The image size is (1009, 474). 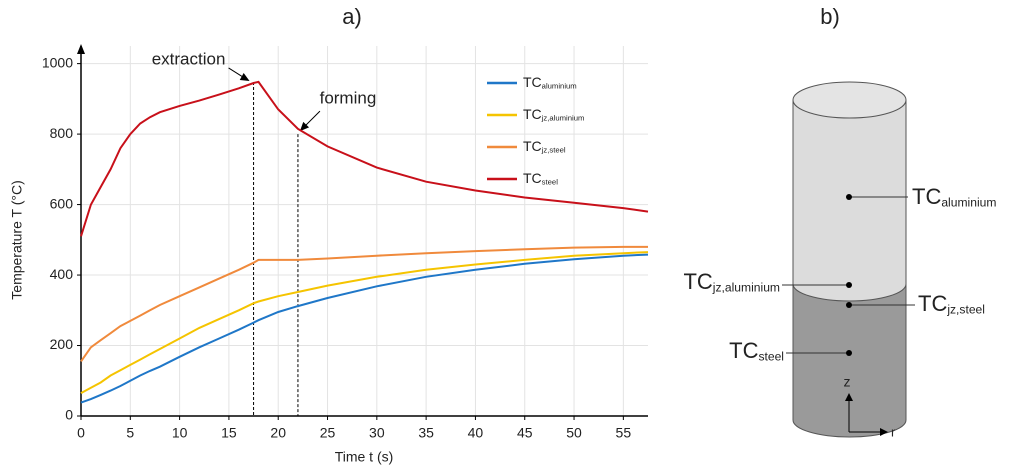 What do you see at coordinates (525, 433) in the screenshot?
I see `x-tick-label: 45` at bounding box center [525, 433].